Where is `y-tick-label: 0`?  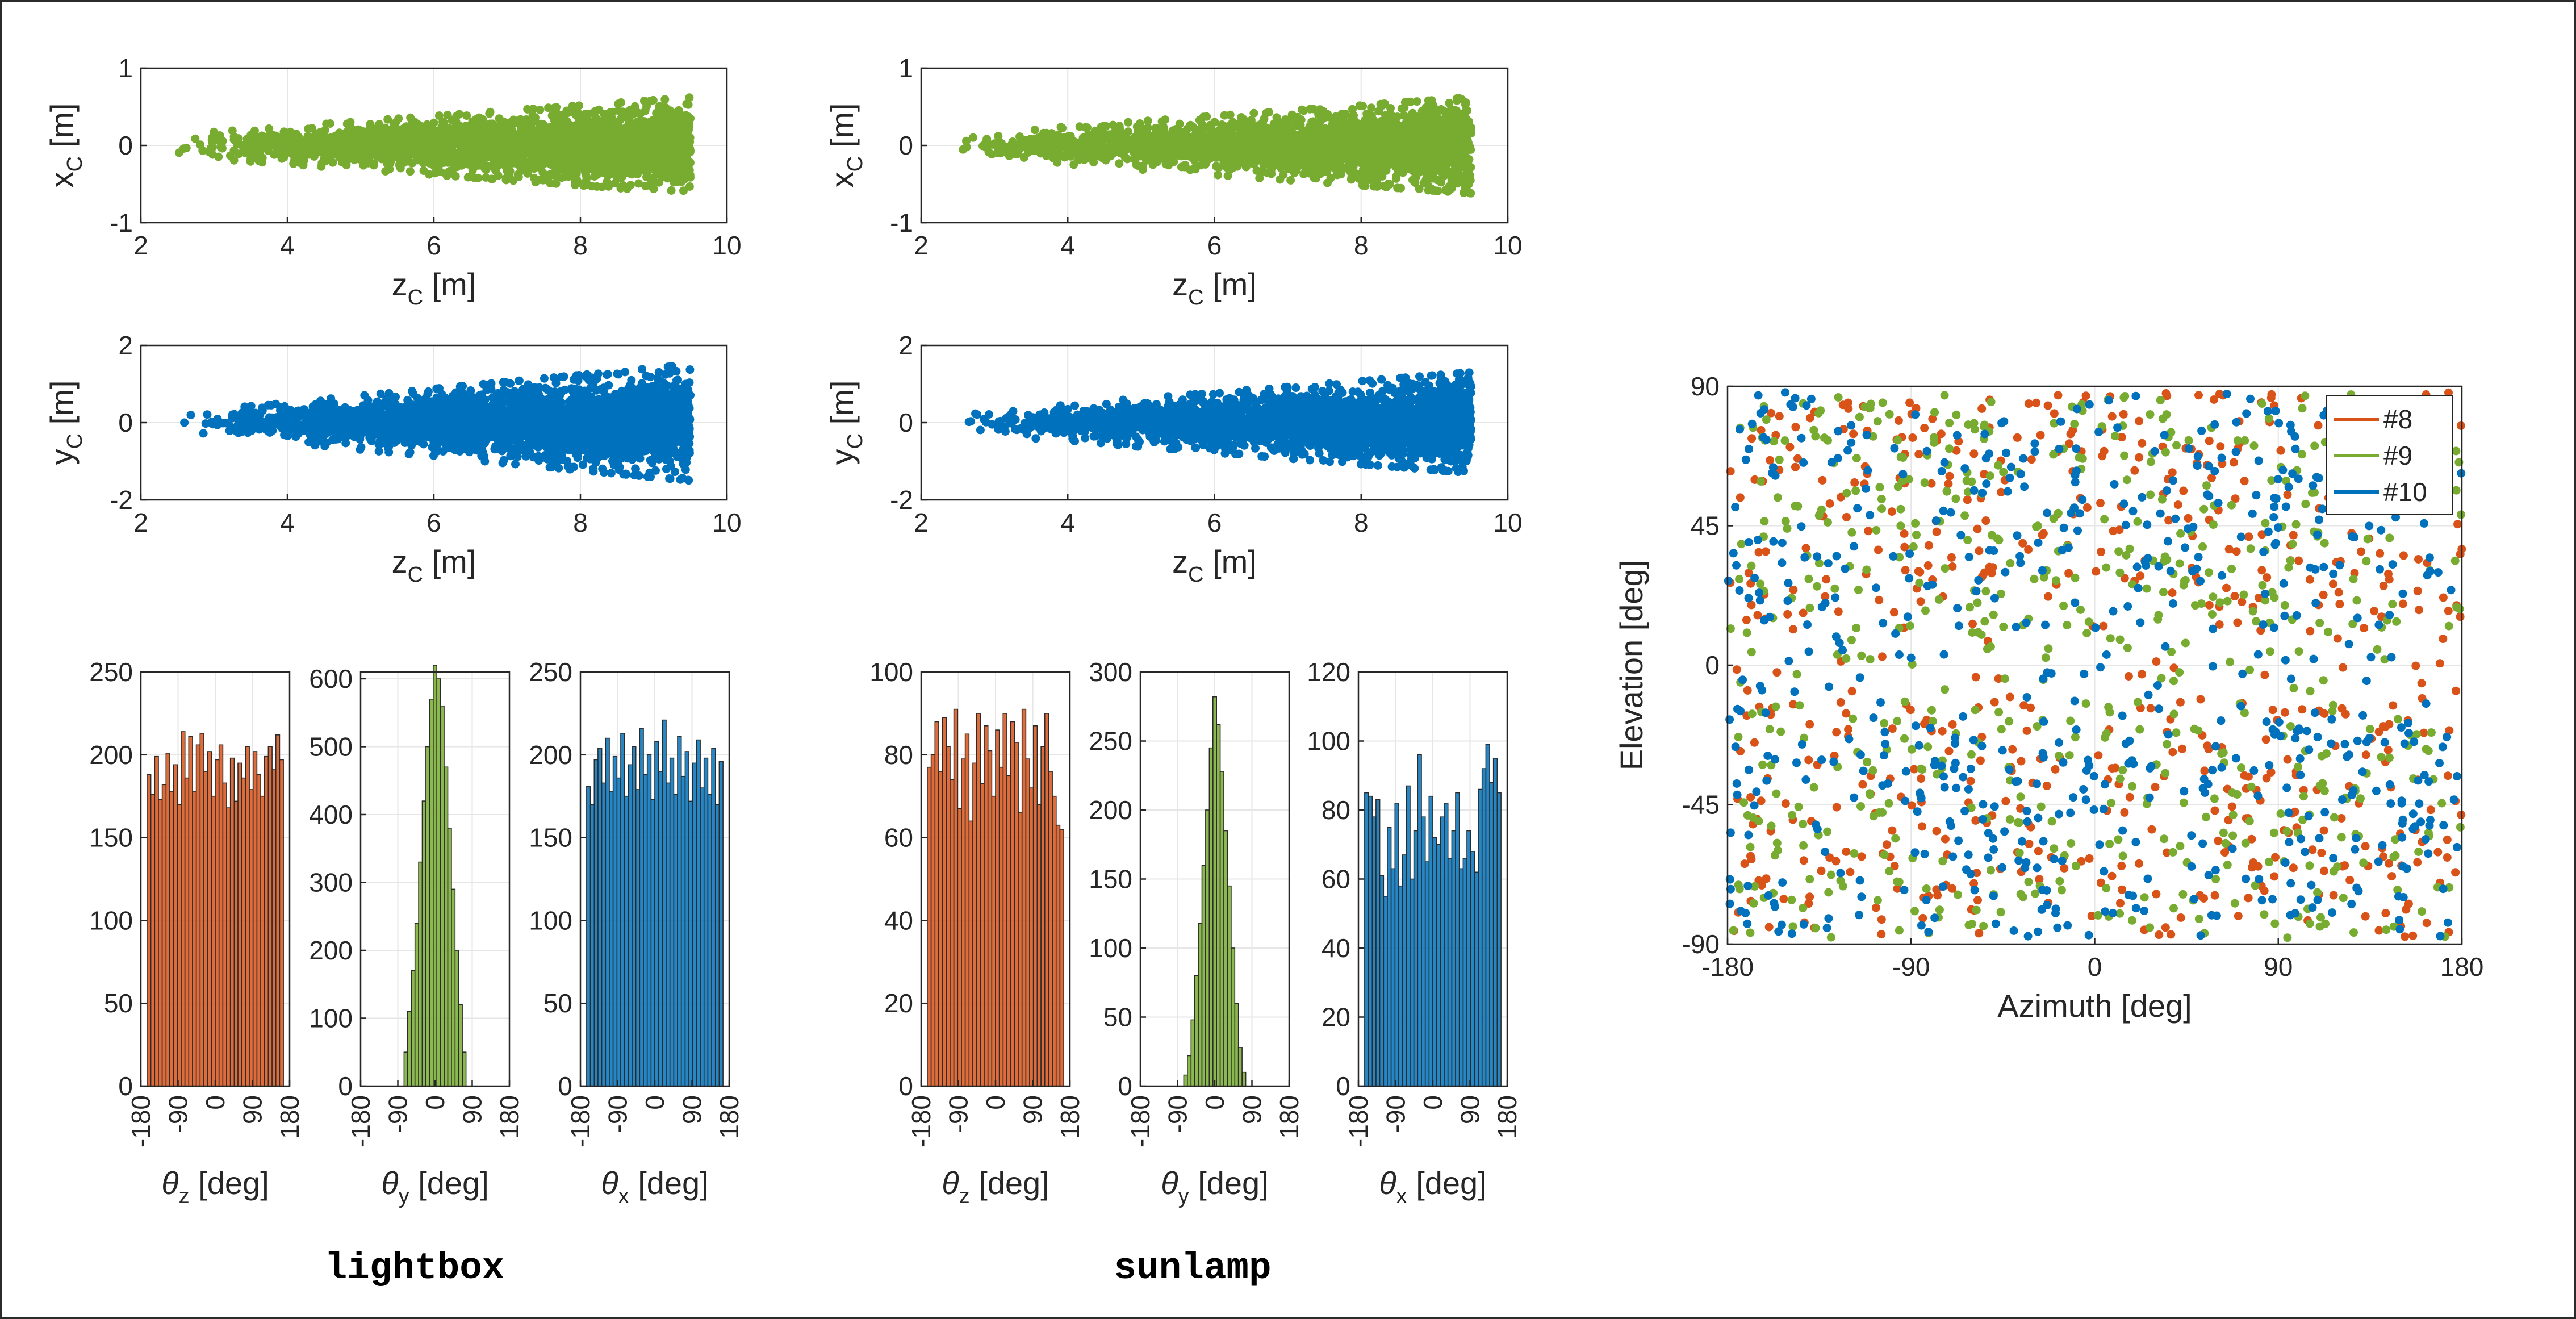
y-tick-label: 0 is located at coordinates (125, 145).